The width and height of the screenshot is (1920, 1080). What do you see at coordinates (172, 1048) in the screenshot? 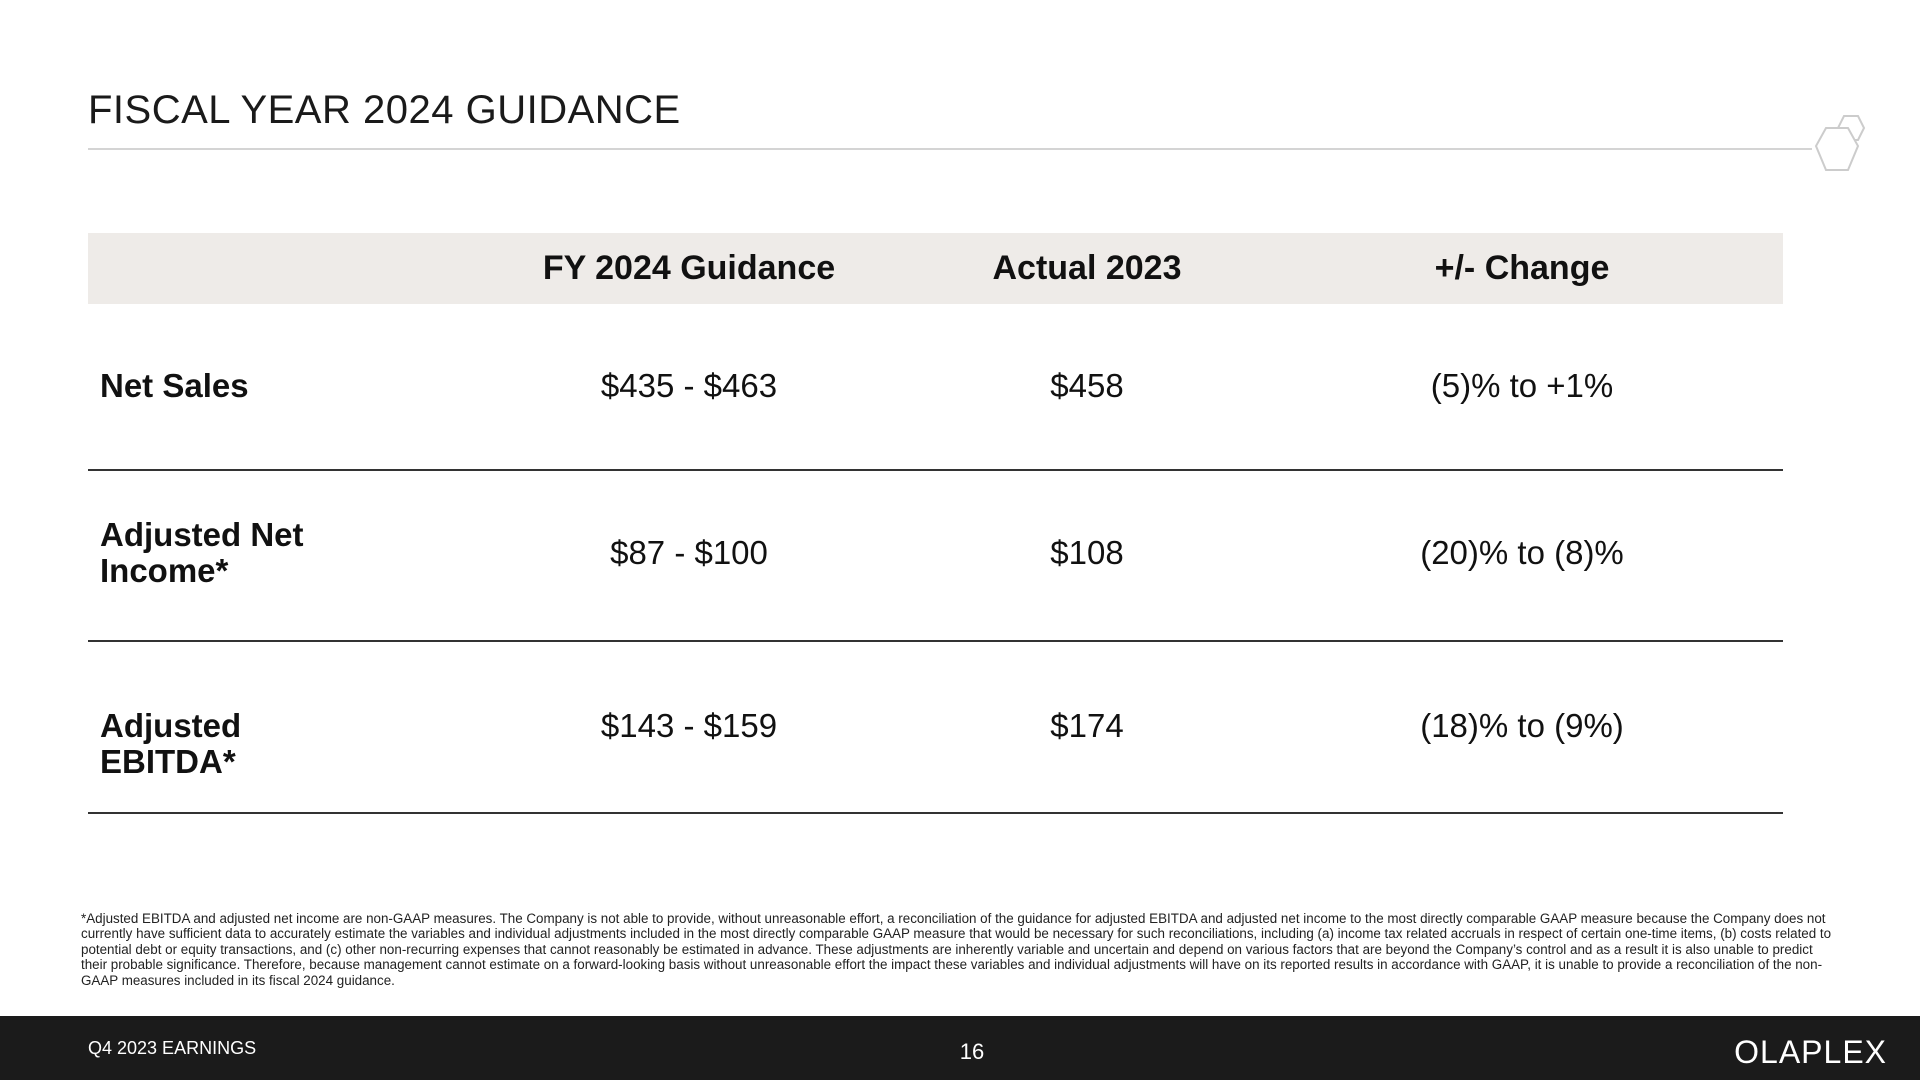
I see `footer-label: Q4 2023 EARNINGS` at bounding box center [172, 1048].